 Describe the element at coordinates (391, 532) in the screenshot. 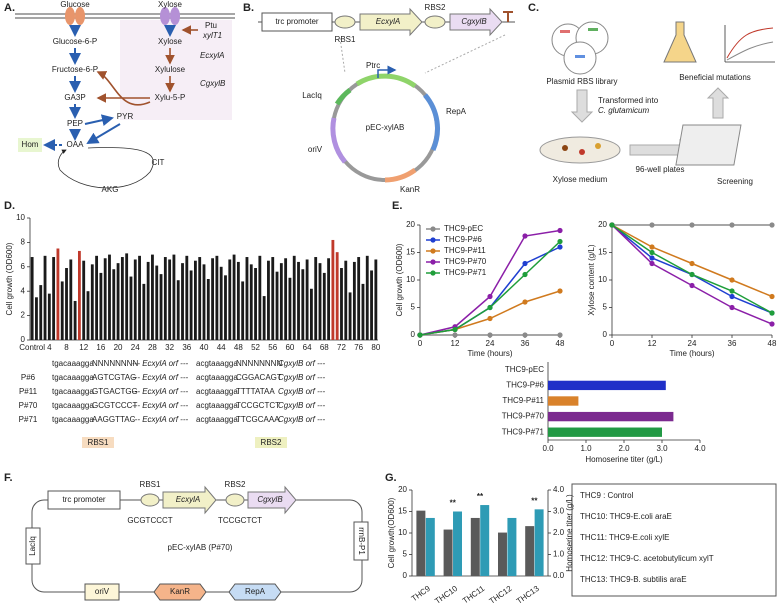

I see `axis-label: Cell growth(OD600)` at that location.